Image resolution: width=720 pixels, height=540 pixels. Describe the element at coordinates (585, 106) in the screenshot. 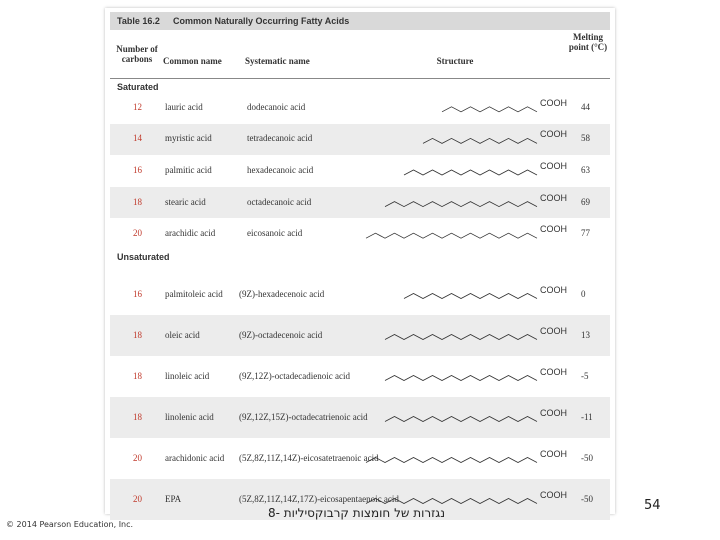

I see `melting-point: 44` at that location.